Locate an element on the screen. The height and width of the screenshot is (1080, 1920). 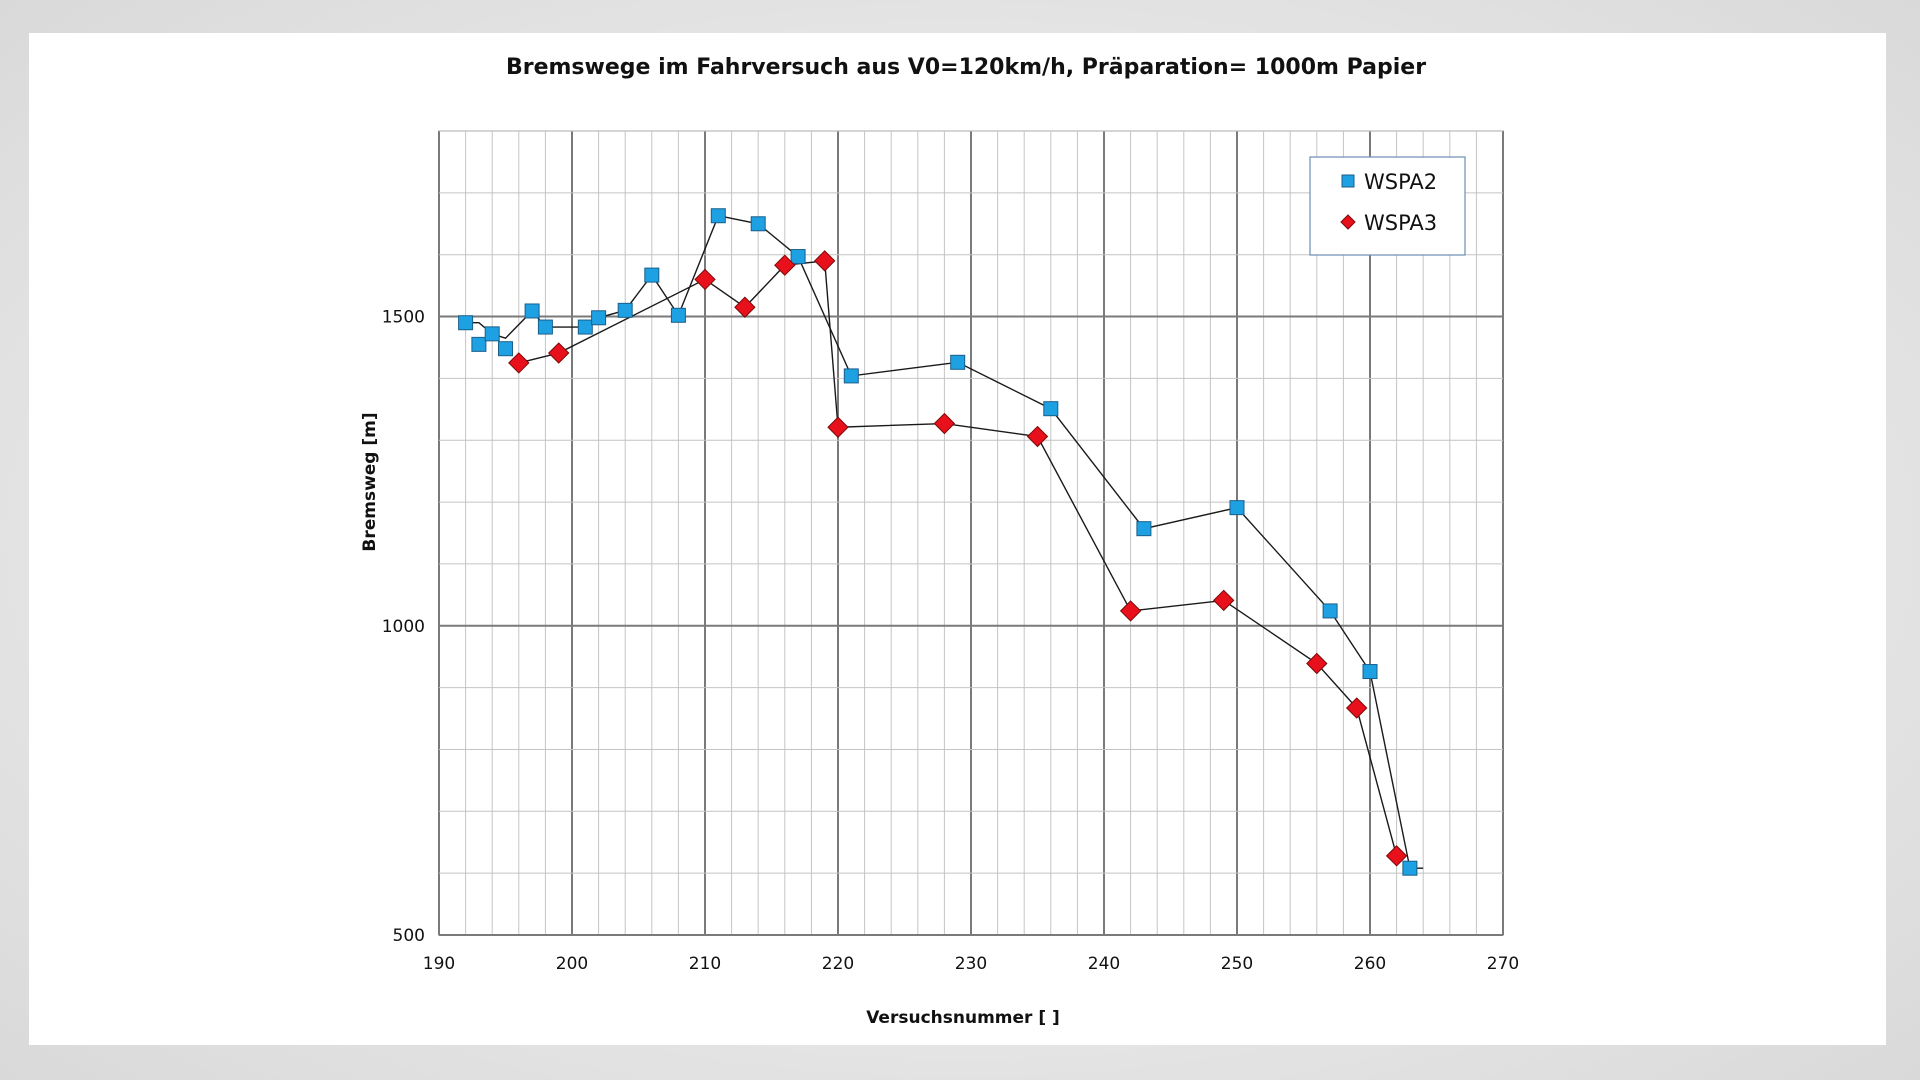
y-tick-labels: 500 1000 1500 is located at coordinates (403, 627).